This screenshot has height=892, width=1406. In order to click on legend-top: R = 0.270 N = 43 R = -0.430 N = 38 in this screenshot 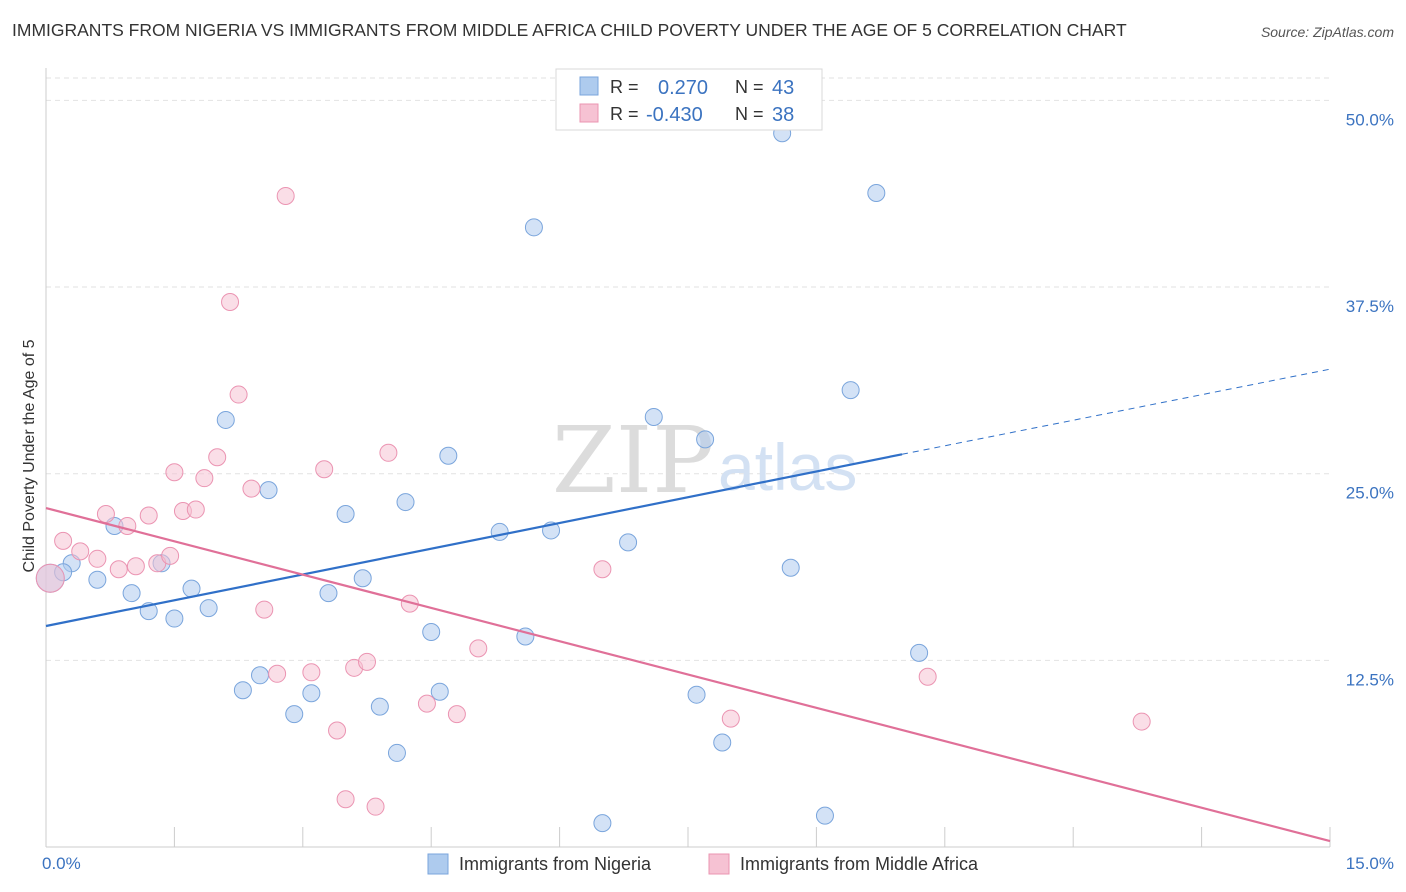, I will do `click(689, 99)`.